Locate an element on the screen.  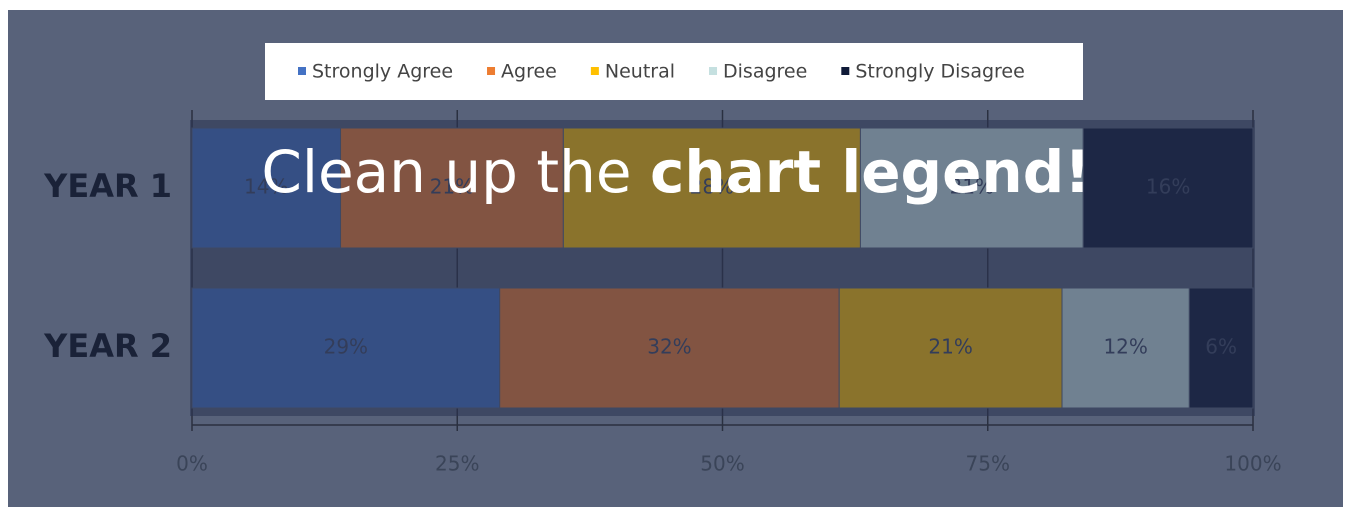
annotation: Clean up the chart legend! is located at coordinates (675, 172).